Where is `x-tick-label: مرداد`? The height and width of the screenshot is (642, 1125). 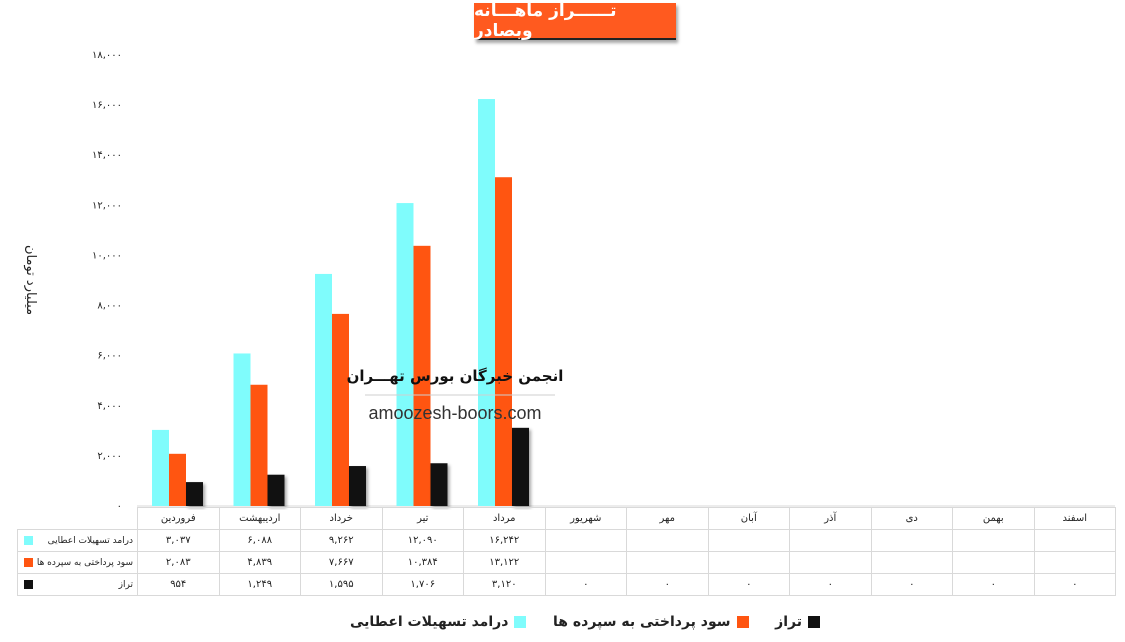 x-tick-label: مرداد is located at coordinates (504, 518).